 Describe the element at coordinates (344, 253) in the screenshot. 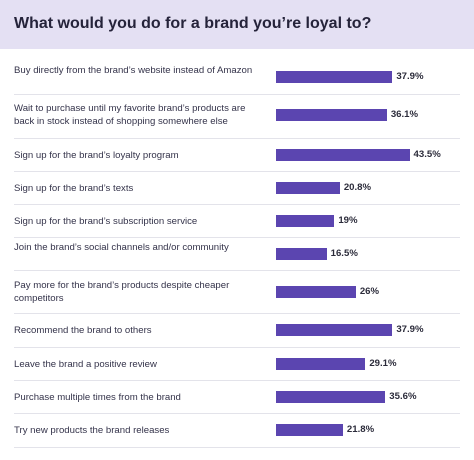

I see `bar-value-label: 16.5%` at that location.